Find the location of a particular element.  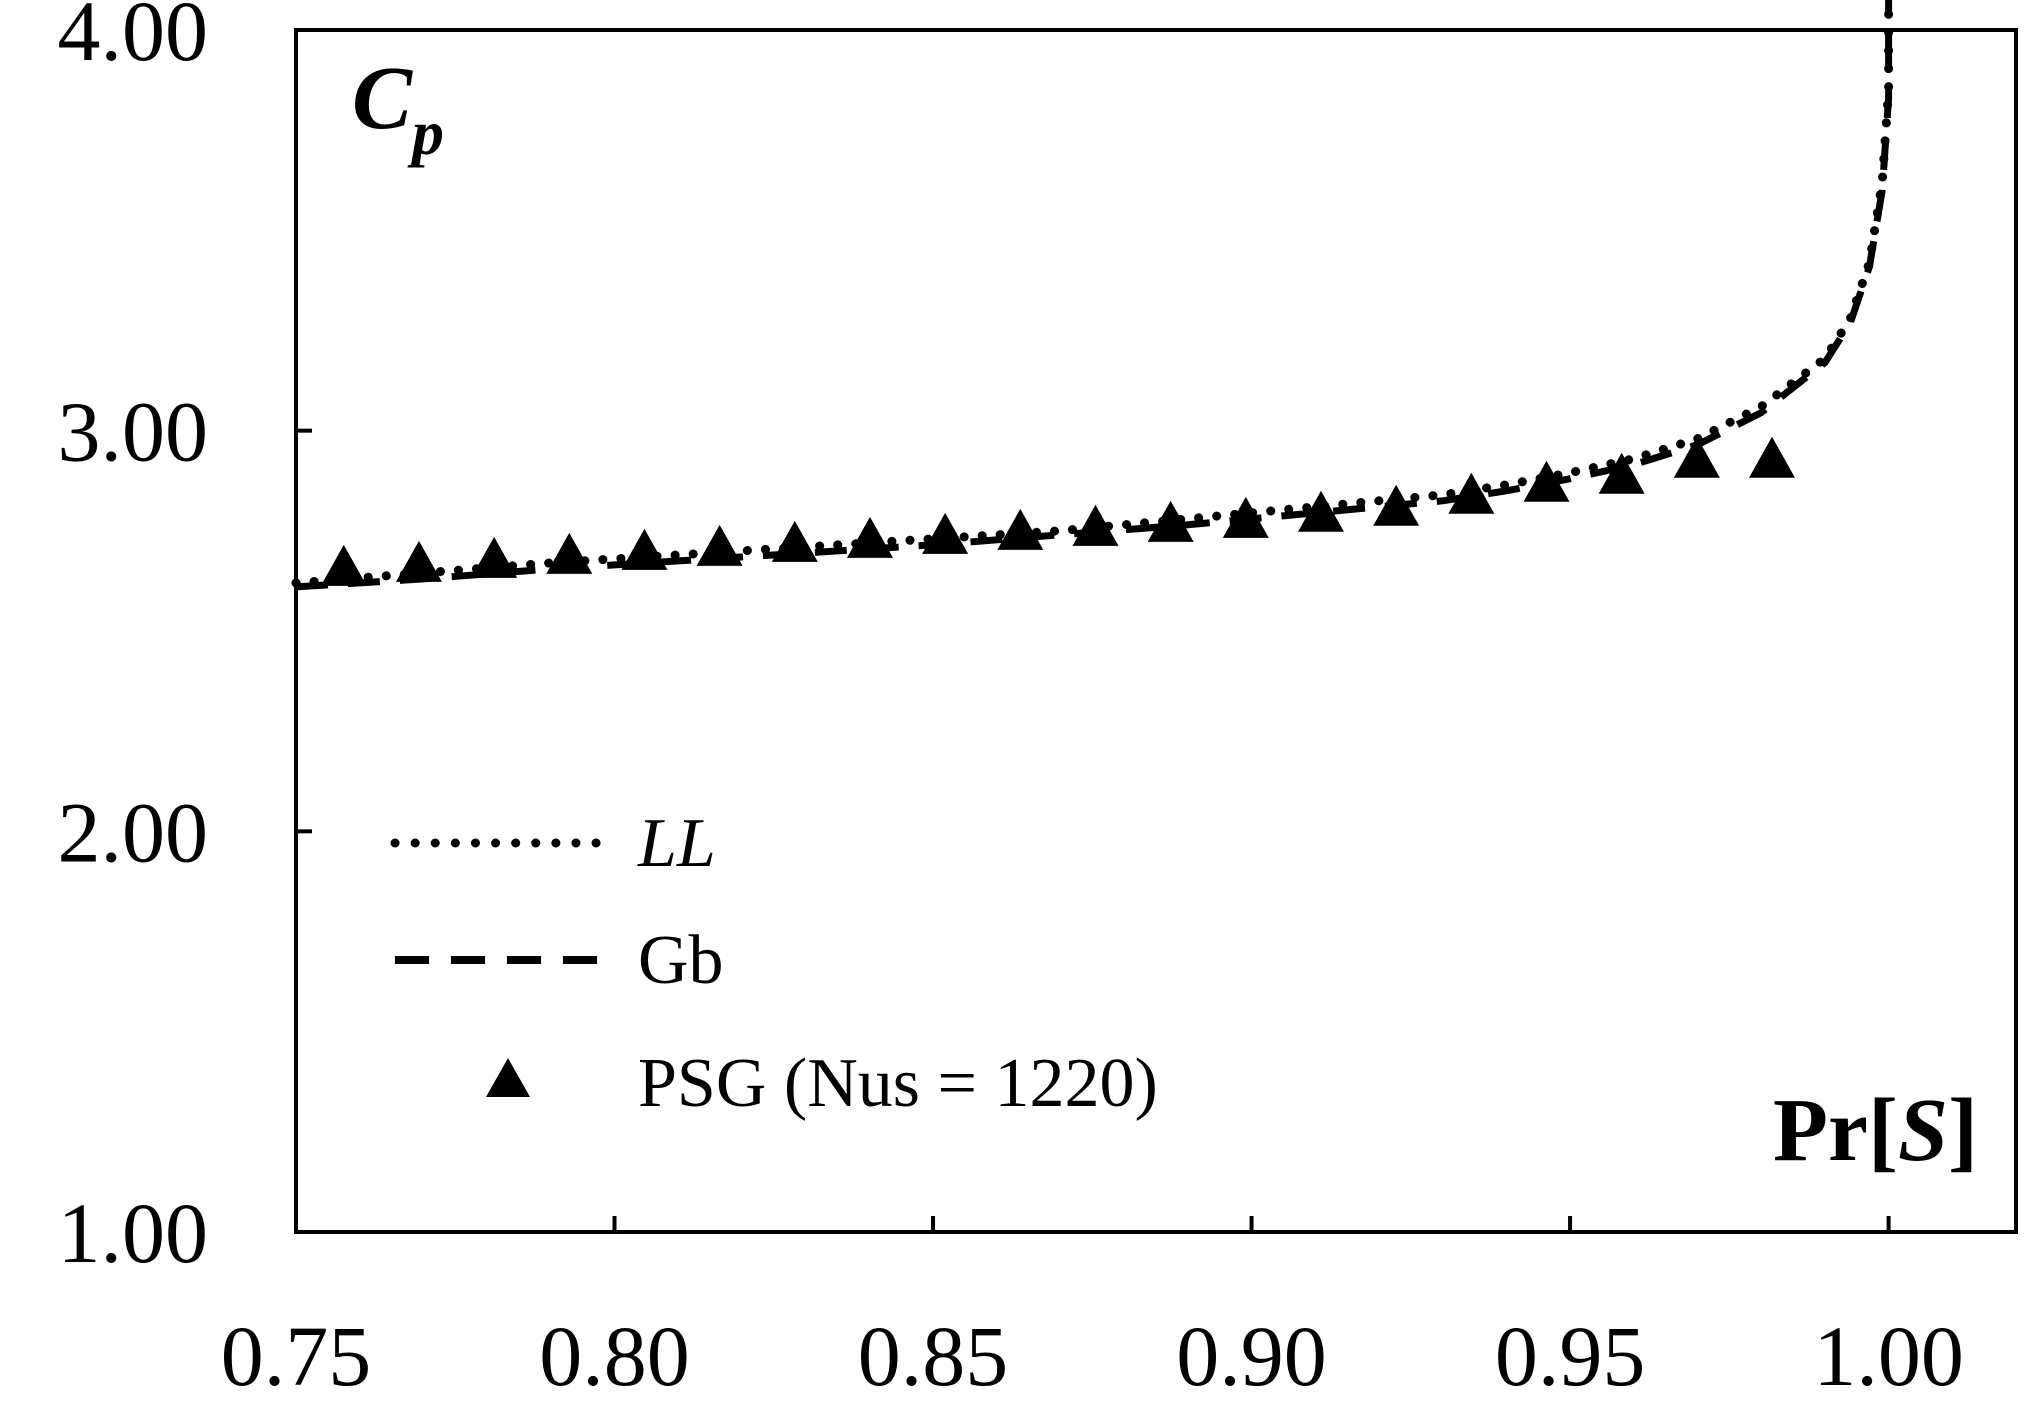

x-axis: 0.75 0.80 0.85 0.90 0.95 1.00 is located at coordinates (1092, 1310).